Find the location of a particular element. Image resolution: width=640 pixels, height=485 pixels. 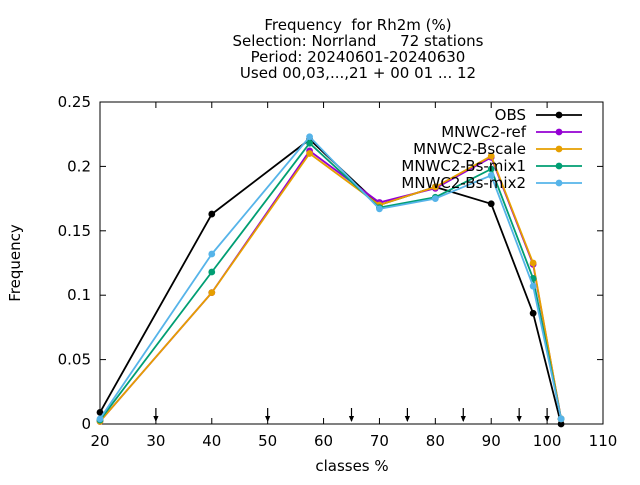

y-tick-label: 0.25 is located at coordinates (74, 102).